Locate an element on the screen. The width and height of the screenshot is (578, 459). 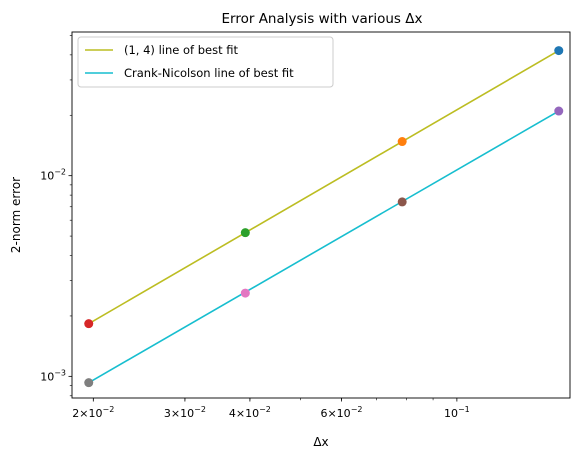
legend-box is located at coordinates (205, 62).